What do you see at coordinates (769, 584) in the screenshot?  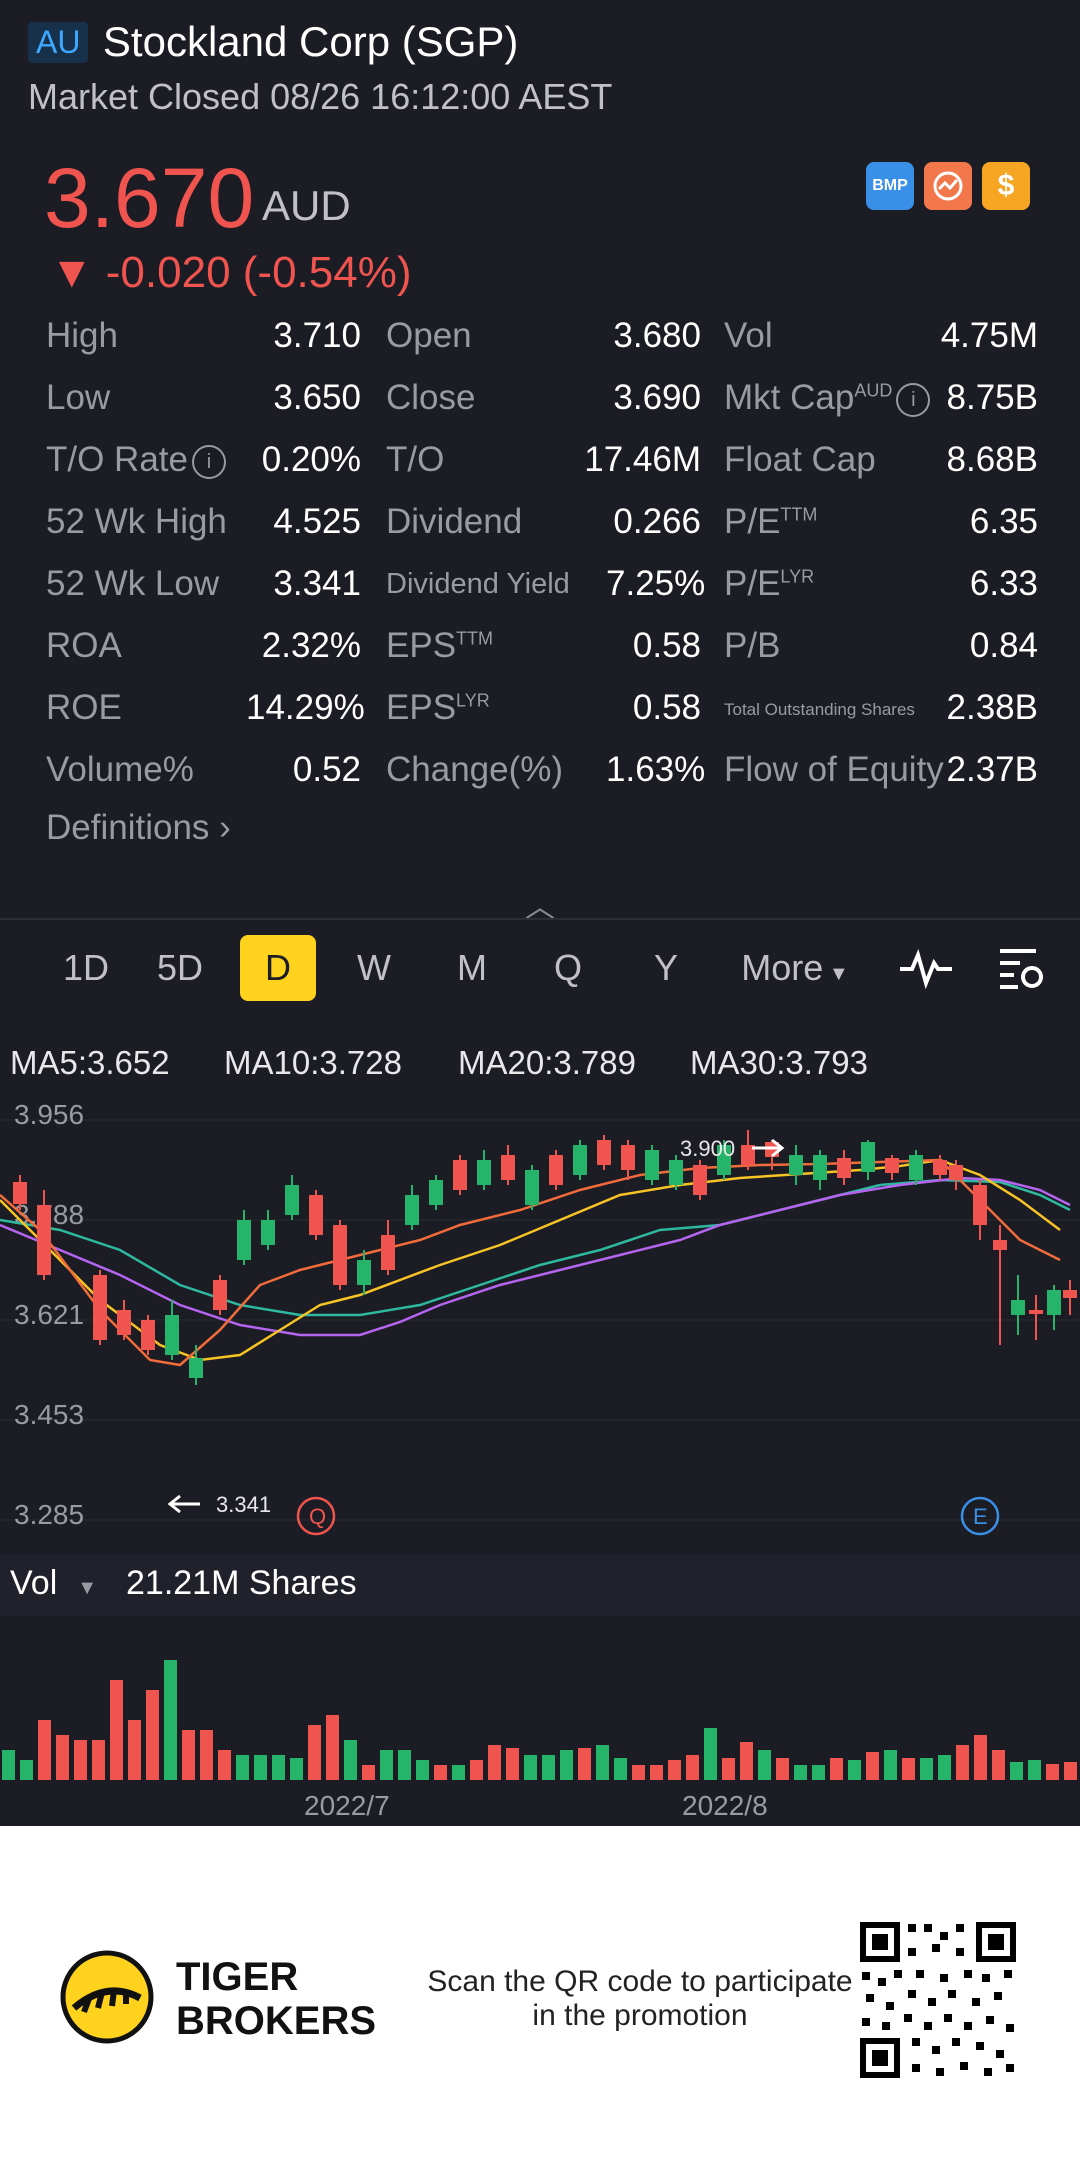 I see `stat-label-pe-lyr: P/ELYR` at bounding box center [769, 584].